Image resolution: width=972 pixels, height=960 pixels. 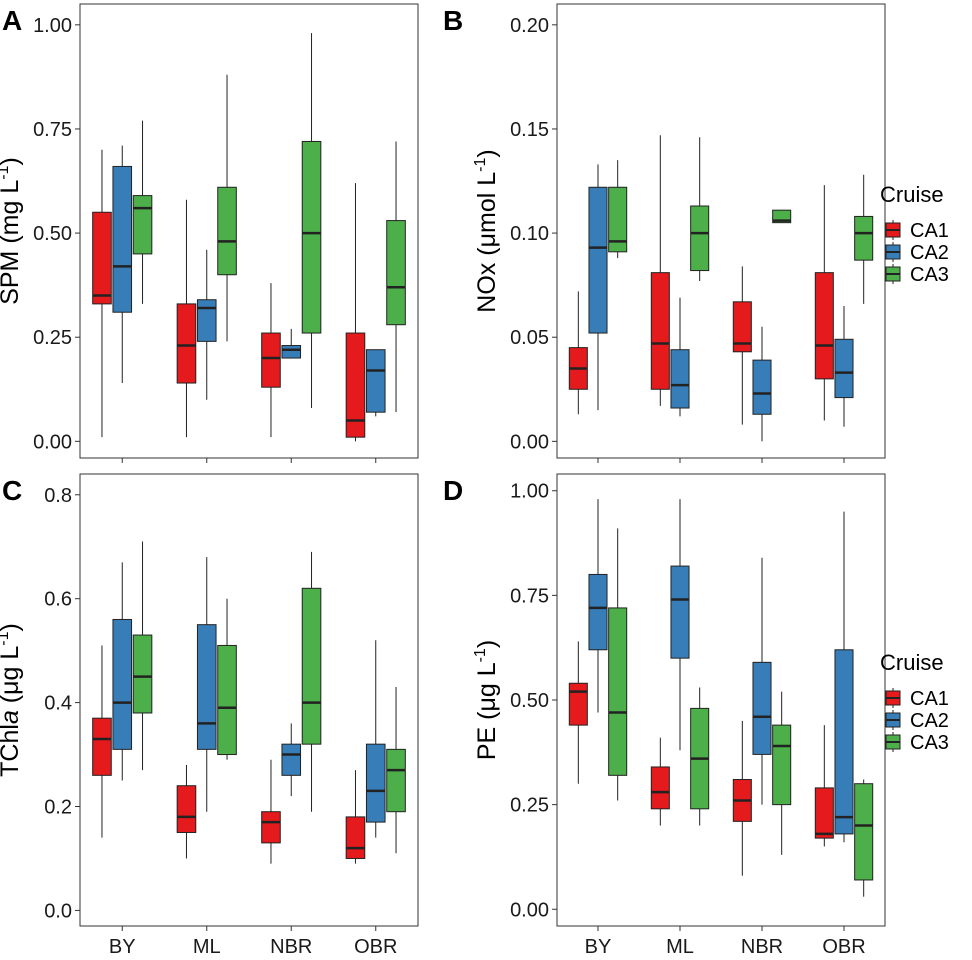 What do you see at coordinates (529, 338) in the screenshot?
I see `y-tick-label: 0.05` at bounding box center [529, 338].